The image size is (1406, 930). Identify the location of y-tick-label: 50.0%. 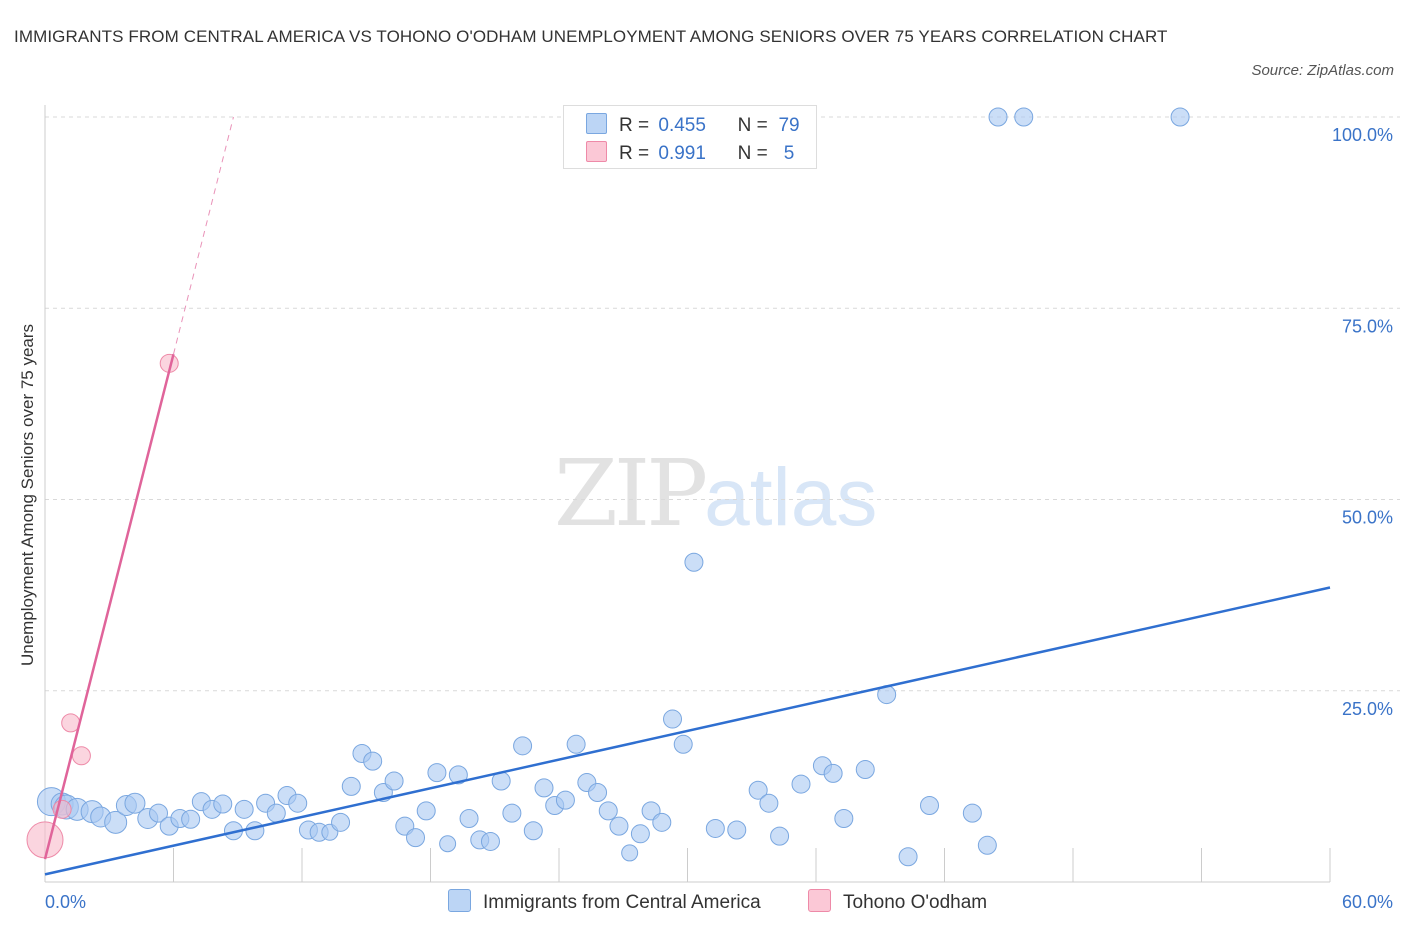
(1367, 518).